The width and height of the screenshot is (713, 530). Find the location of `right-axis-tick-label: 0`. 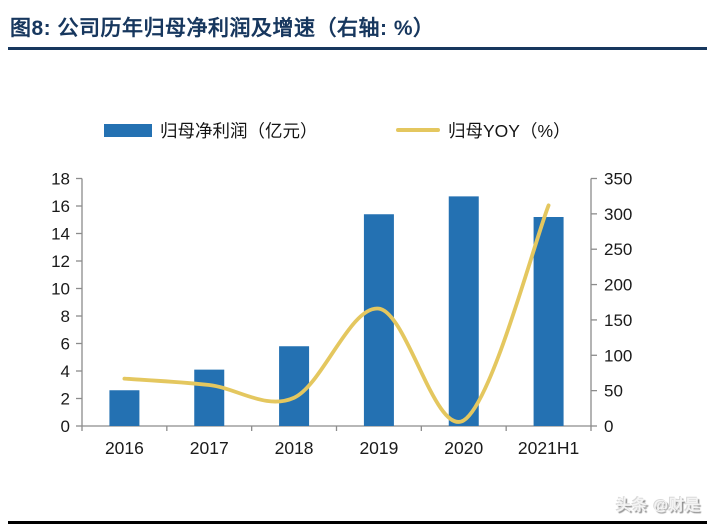

right-axis-tick-label: 0 is located at coordinates (608, 426).